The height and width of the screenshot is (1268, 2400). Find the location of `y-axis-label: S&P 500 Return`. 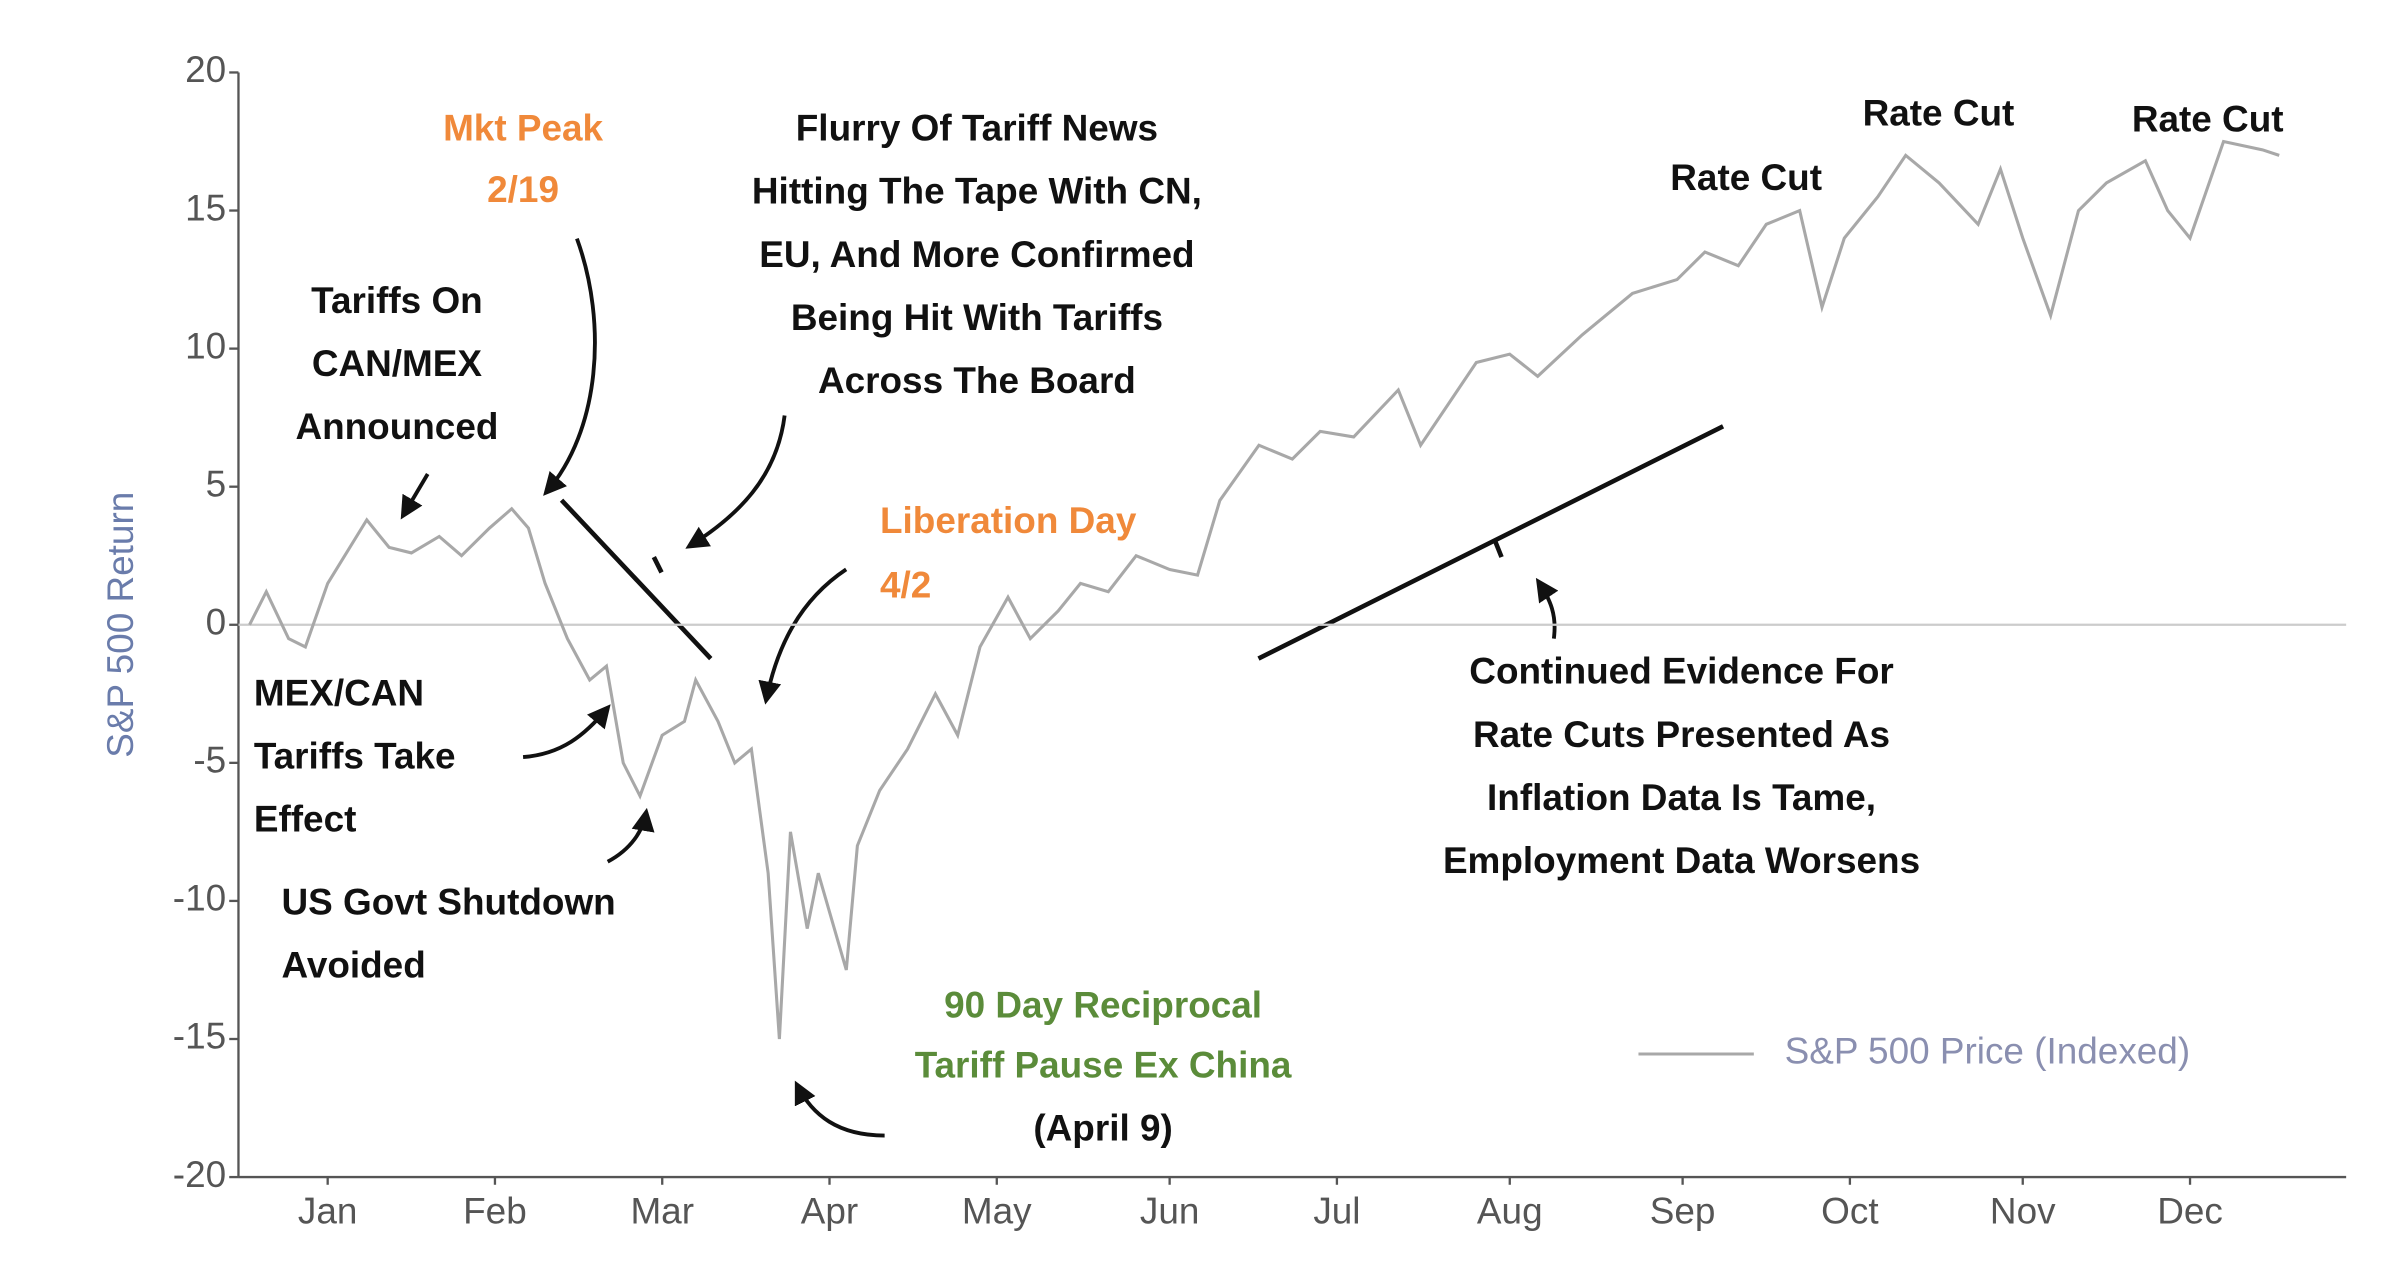

y-axis-label: S&P 500 Return is located at coordinates (120, 625).